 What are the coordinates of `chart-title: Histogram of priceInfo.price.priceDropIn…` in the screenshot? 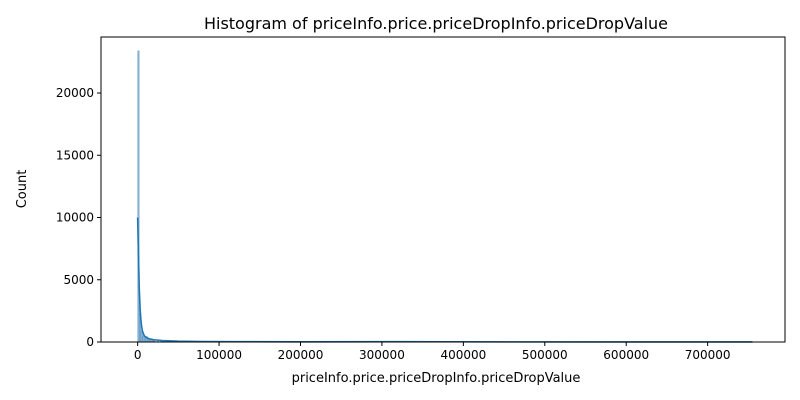 It's located at (436, 23).